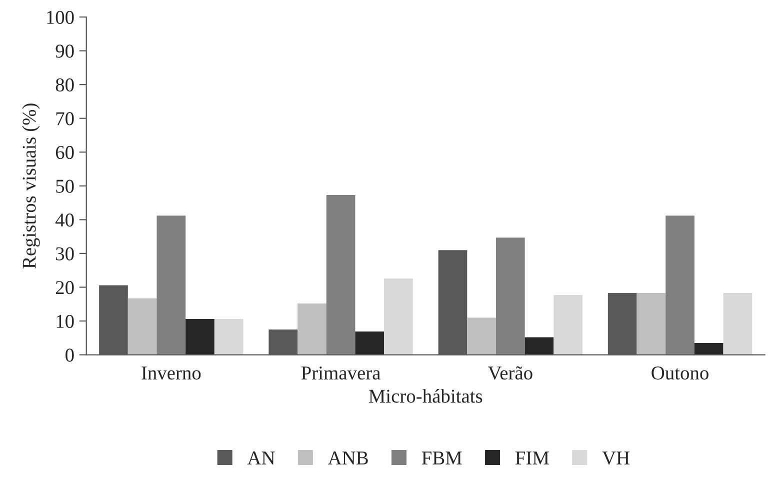 This screenshot has width=771, height=486. I want to click on y-tick-label: 100, so click(60, 17).